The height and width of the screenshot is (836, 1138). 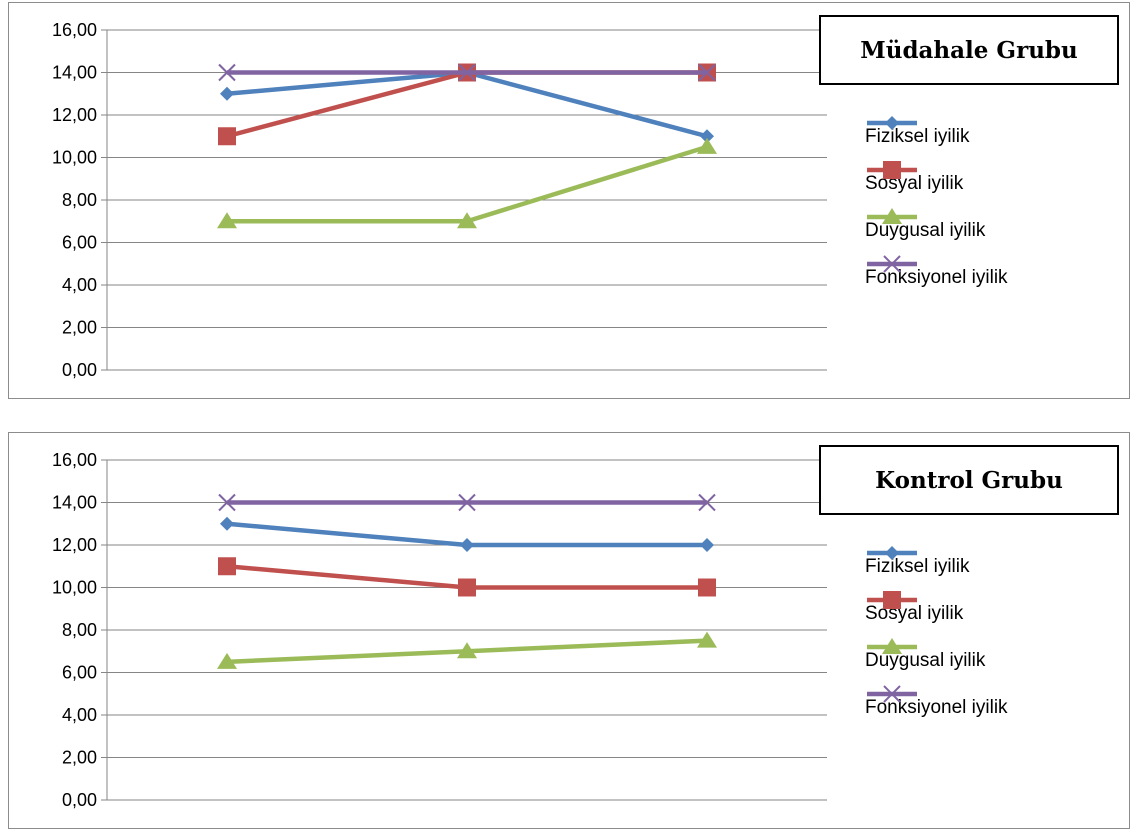 I want to click on series-fiziksel-iyilik, so click(x=467, y=534).